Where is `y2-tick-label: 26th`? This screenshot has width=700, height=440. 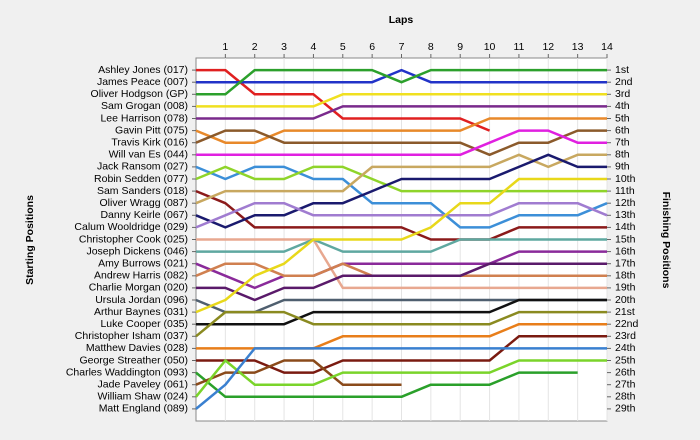 y2-tick-label: 26th is located at coordinates (625, 372).